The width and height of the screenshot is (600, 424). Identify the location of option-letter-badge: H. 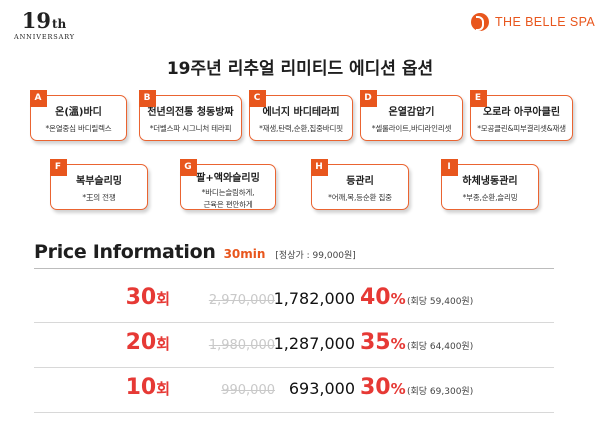
(319, 167).